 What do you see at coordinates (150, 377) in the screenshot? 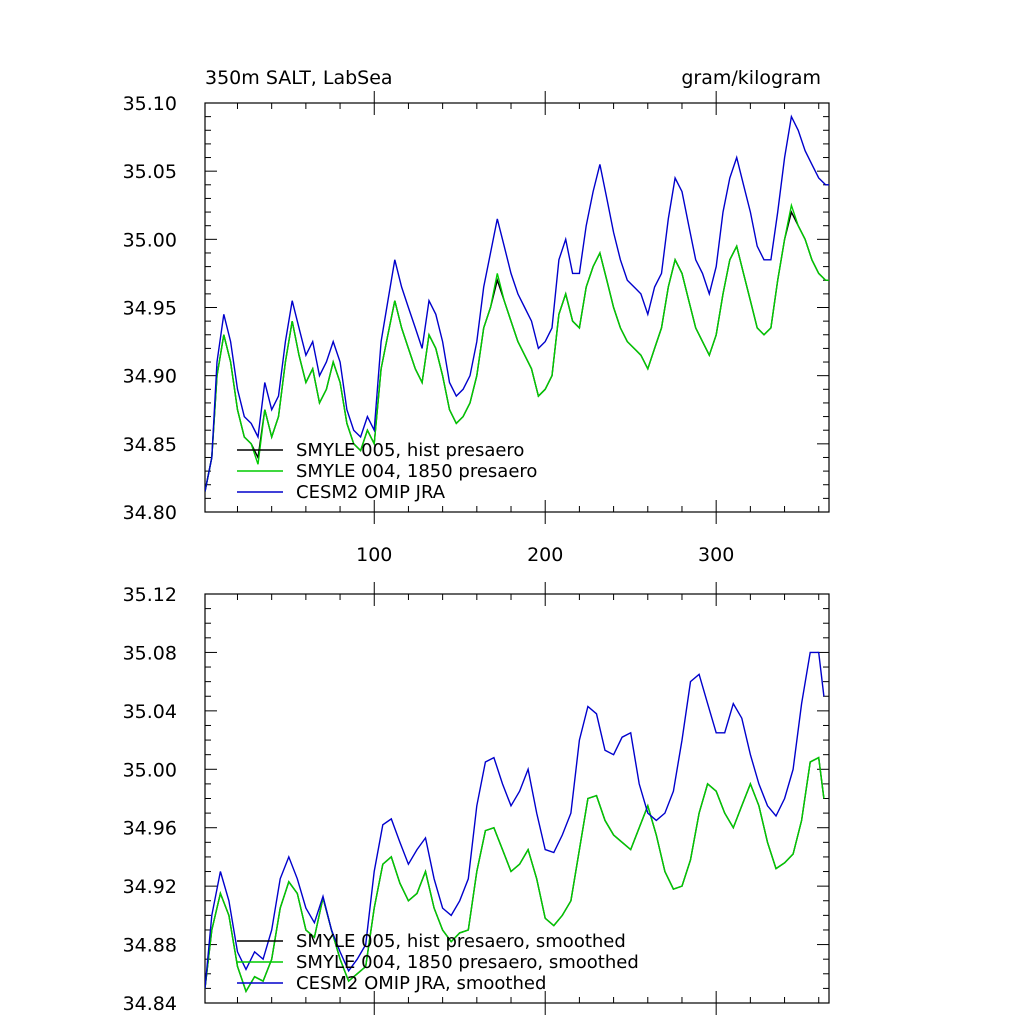
I see `y-tick-label: 34.90` at bounding box center [150, 377].